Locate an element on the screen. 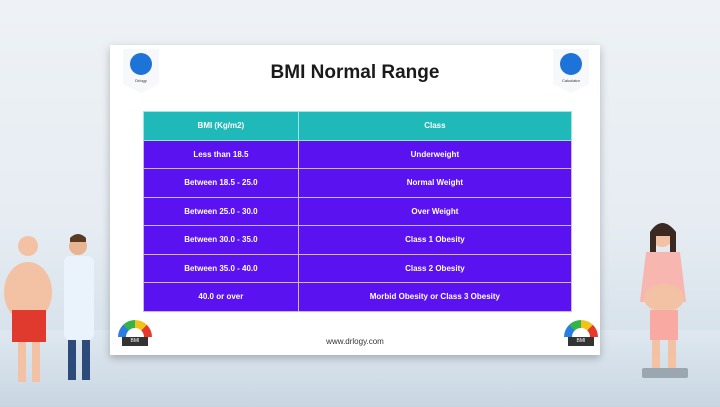  doctor-patient-illustration is located at coordinates (49, 308).